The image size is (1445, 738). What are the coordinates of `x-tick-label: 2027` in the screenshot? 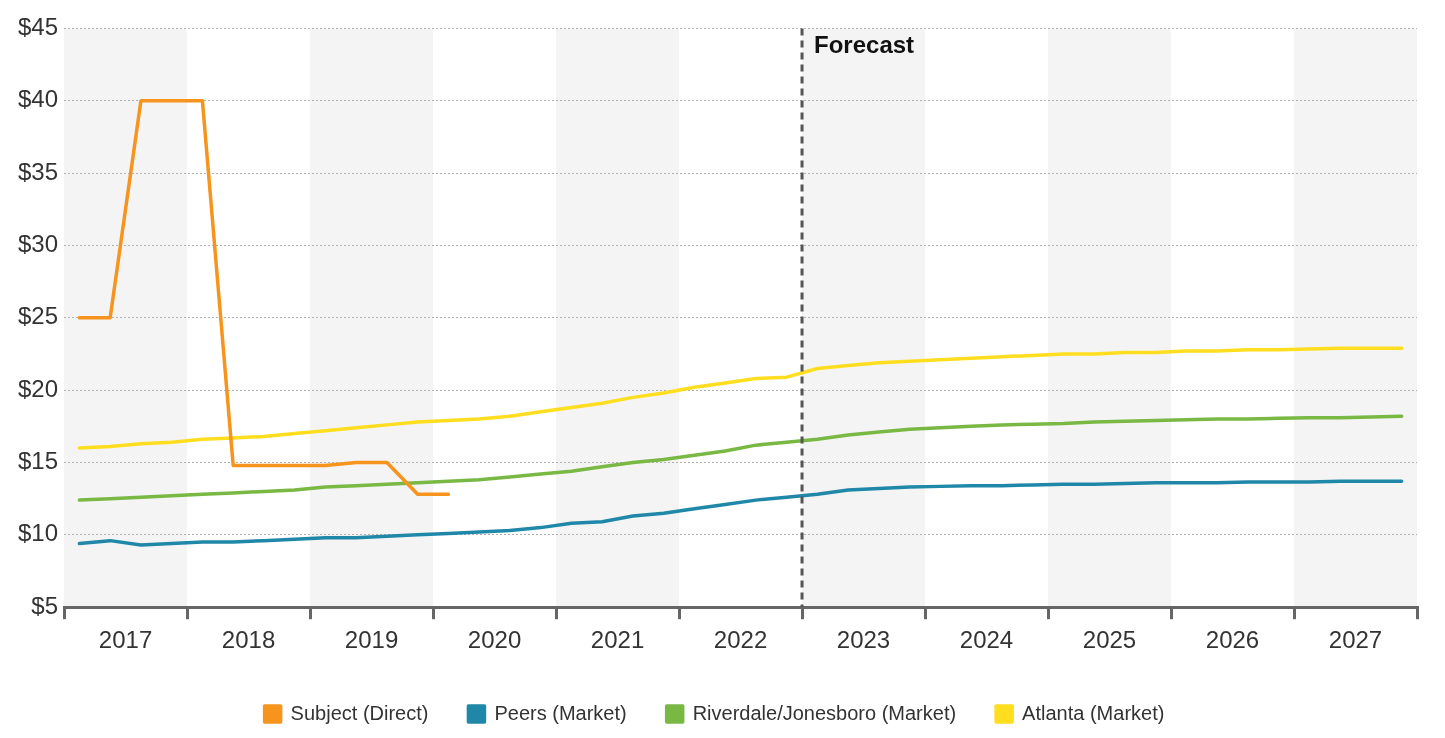 It's located at (1355, 640).